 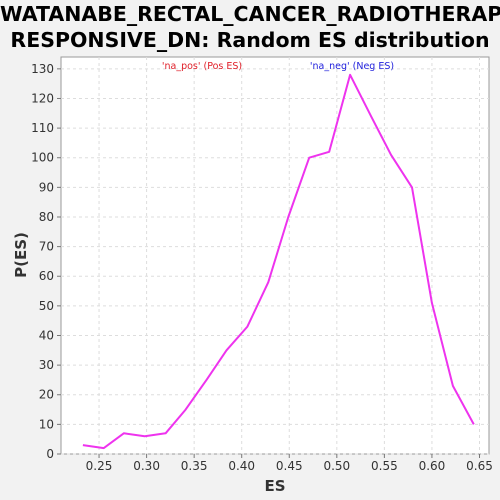 I want to click on x-tick-label: 0.45, so click(x=289, y=466).